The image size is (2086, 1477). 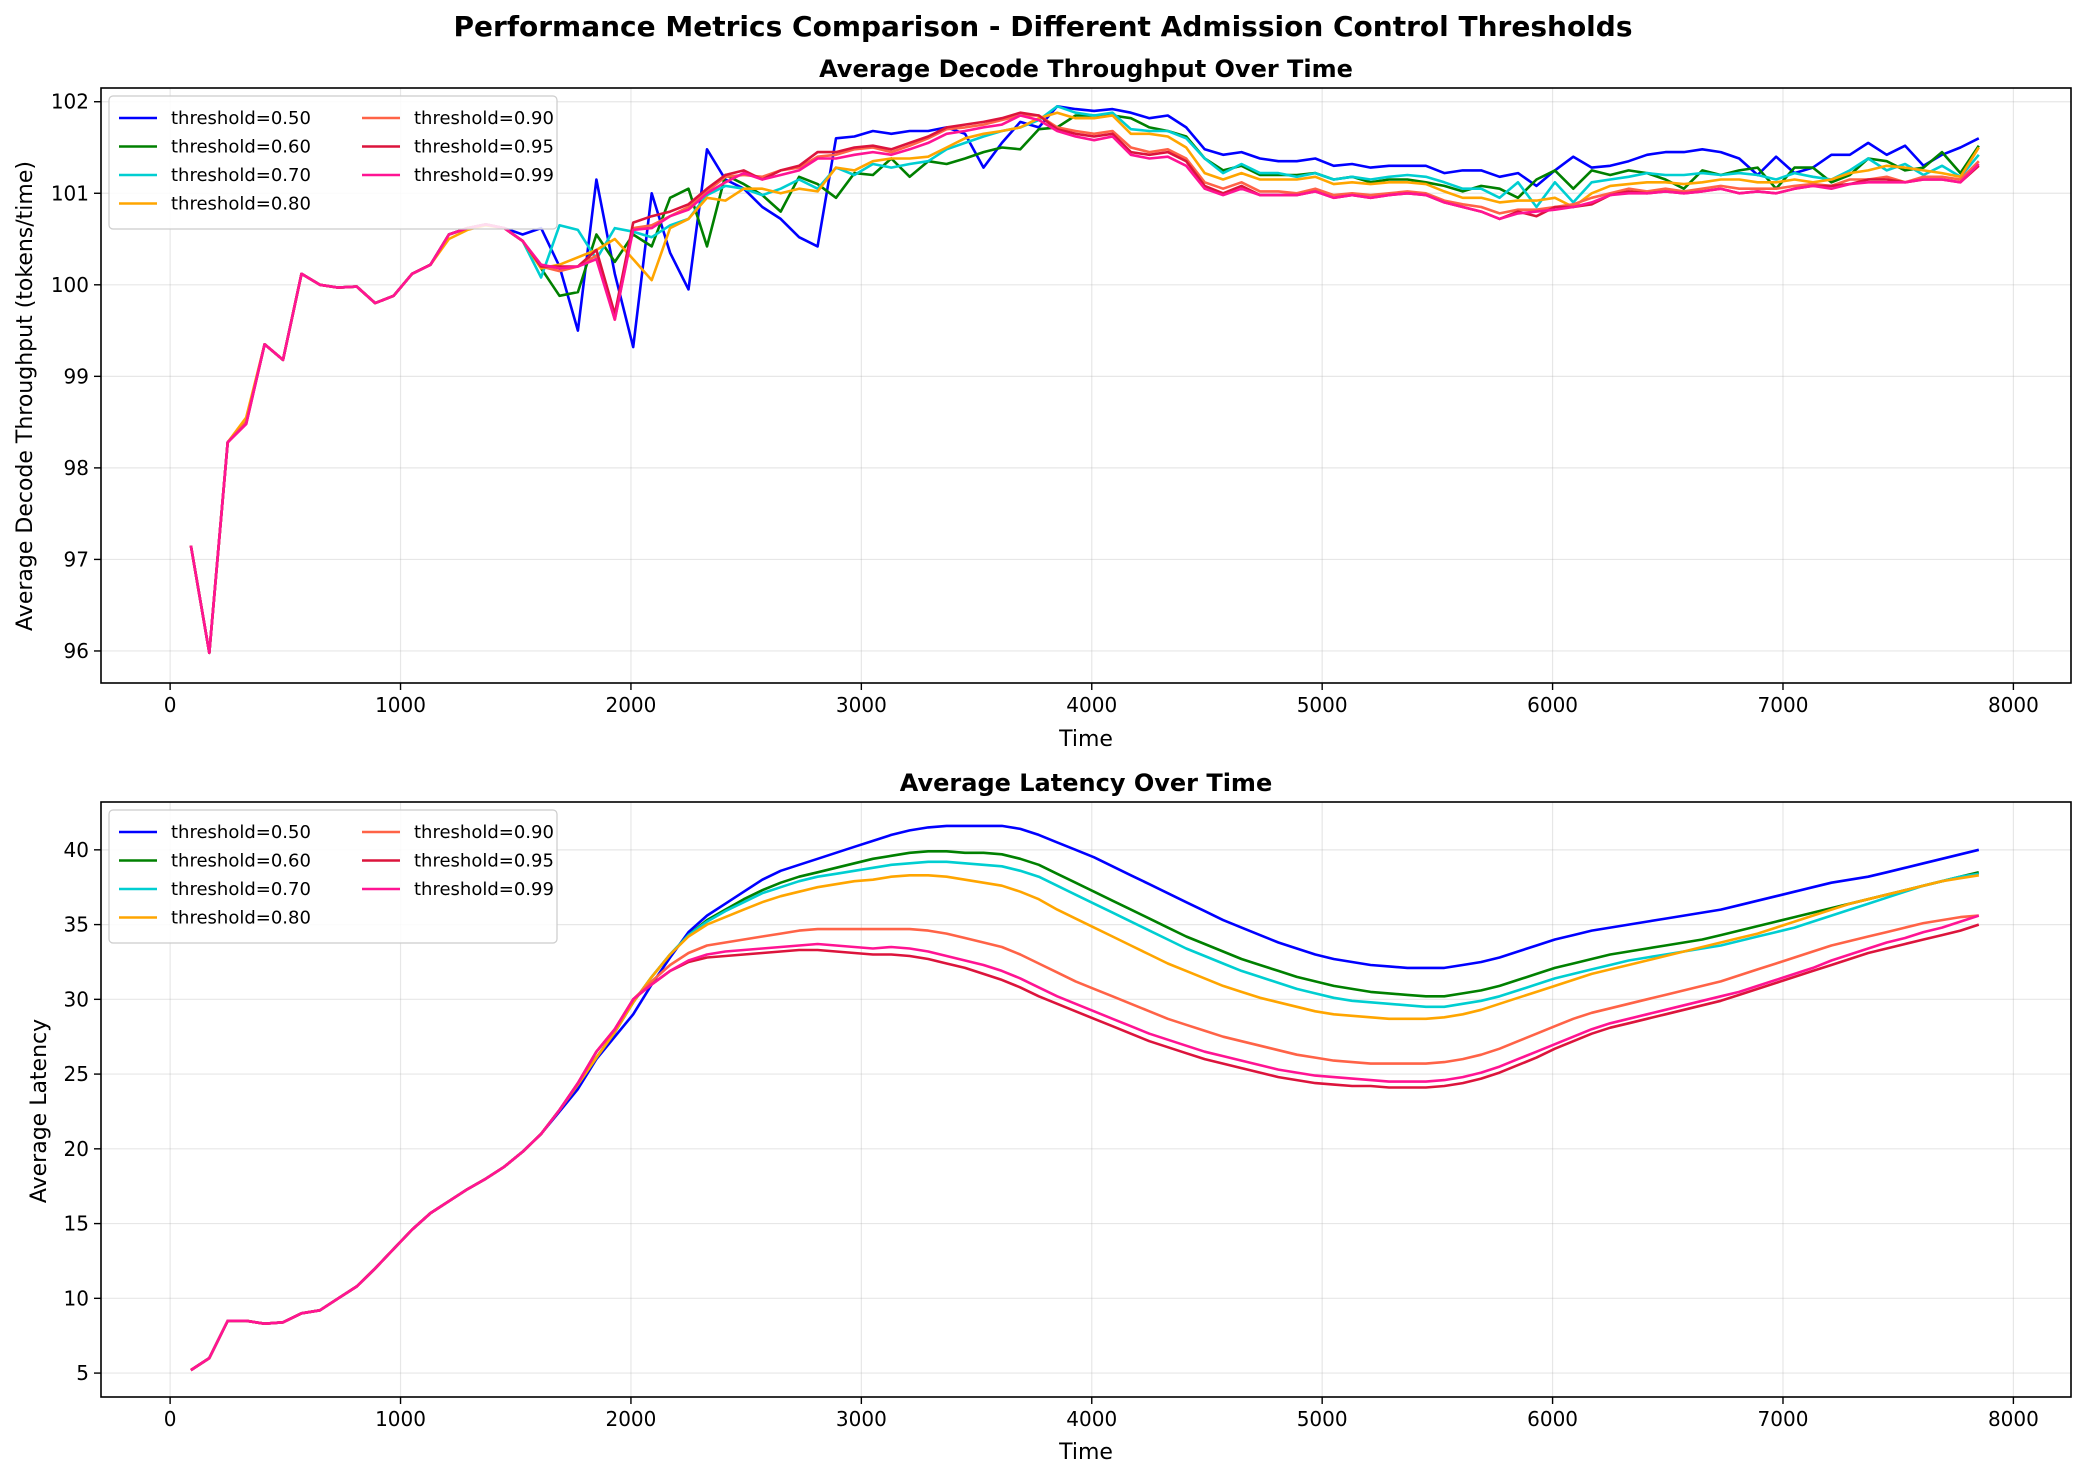 What do you see at coordinates (170, 1419) in the screenshot?
I see `latency-x-tick-label: 0` at bounding box center [170, 1419].